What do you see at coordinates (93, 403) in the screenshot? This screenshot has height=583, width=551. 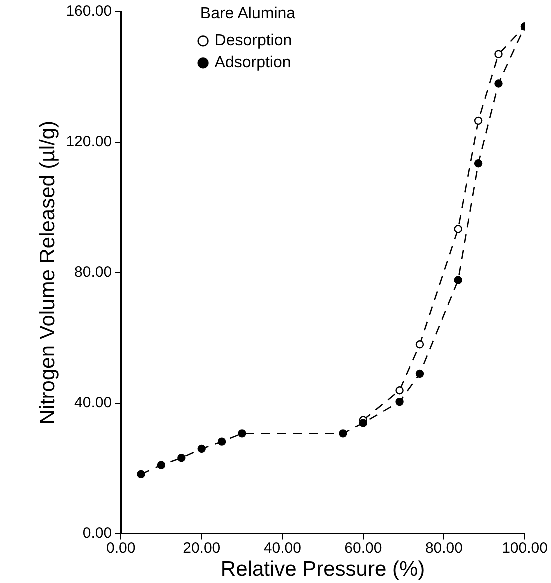 I see `y-tick-label: 40.00` at bounding box center [93, 403].